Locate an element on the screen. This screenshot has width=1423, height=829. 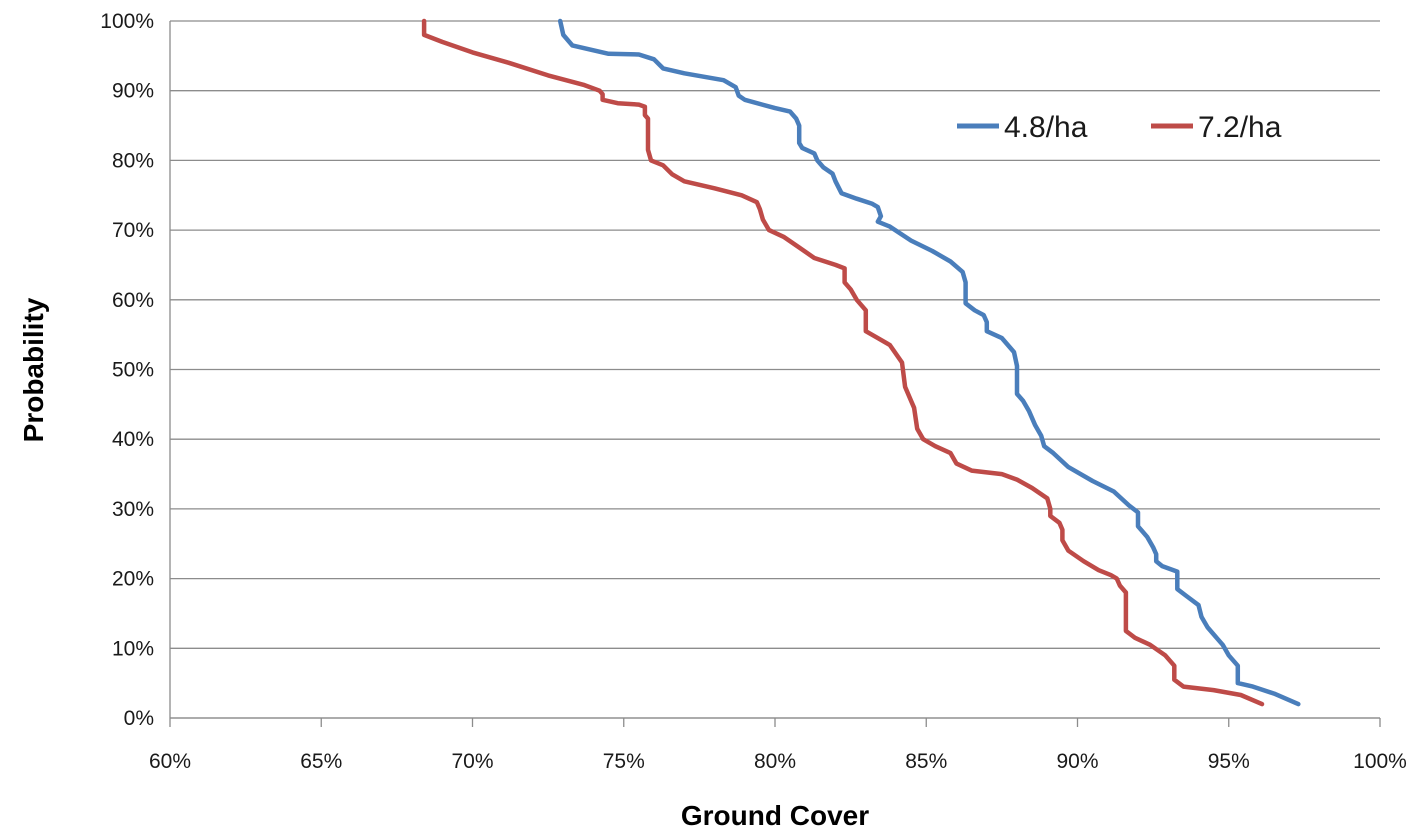
x-axis-title: Ground Cover is located at coordinates (775, 814).